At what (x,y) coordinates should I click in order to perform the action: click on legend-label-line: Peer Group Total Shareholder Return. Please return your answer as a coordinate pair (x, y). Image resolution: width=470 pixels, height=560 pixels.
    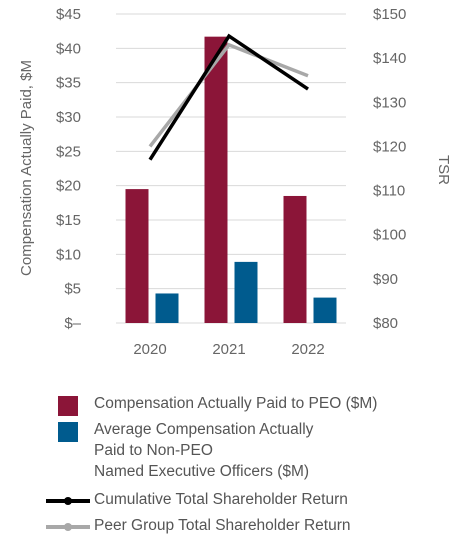
    Looking at the image, I should click on (222, 525).